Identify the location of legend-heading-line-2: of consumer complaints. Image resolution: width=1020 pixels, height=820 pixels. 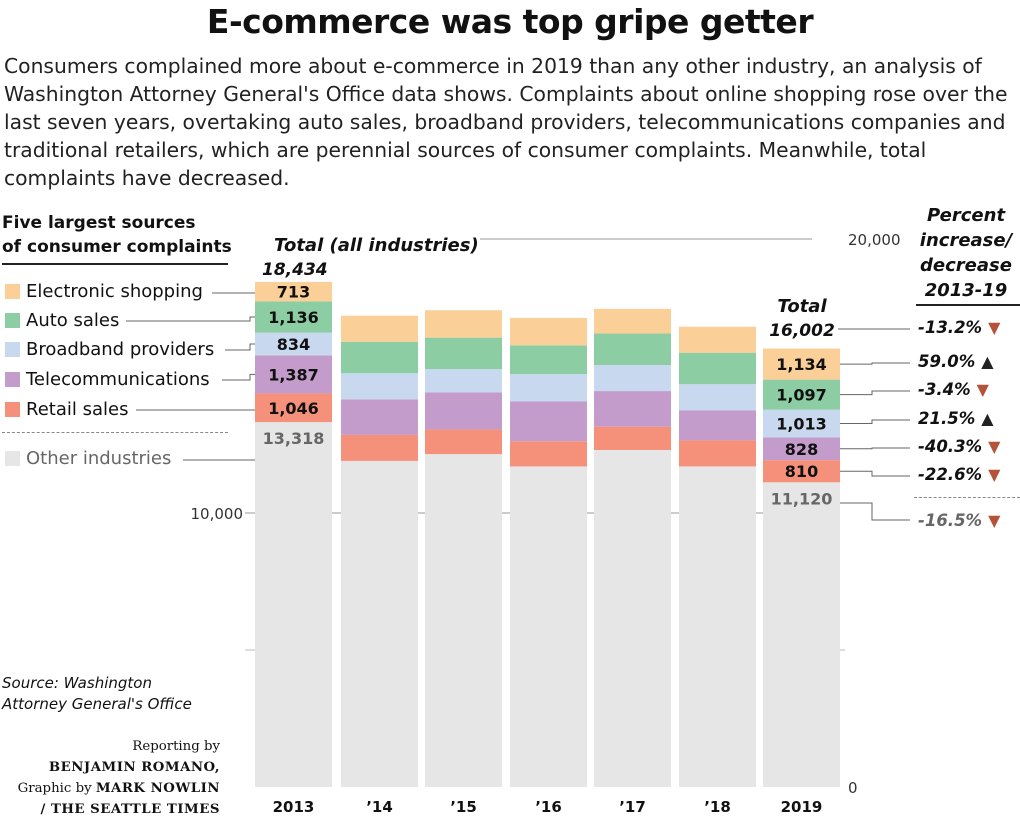
(117, 247).